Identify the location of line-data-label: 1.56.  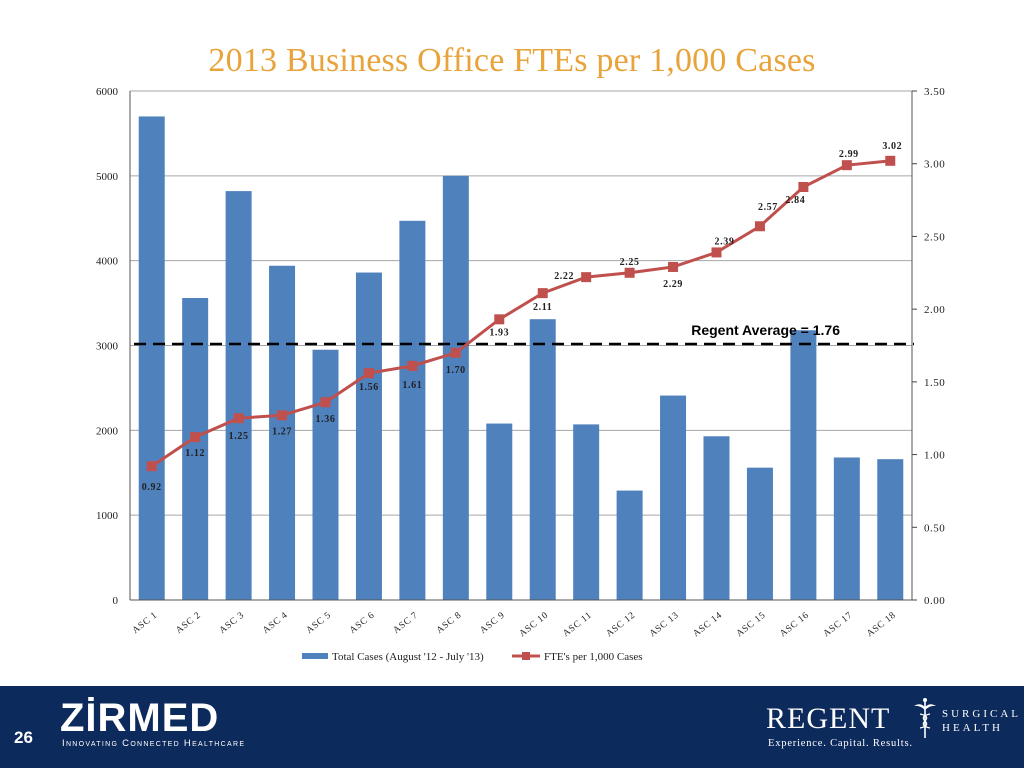
(369, 387).